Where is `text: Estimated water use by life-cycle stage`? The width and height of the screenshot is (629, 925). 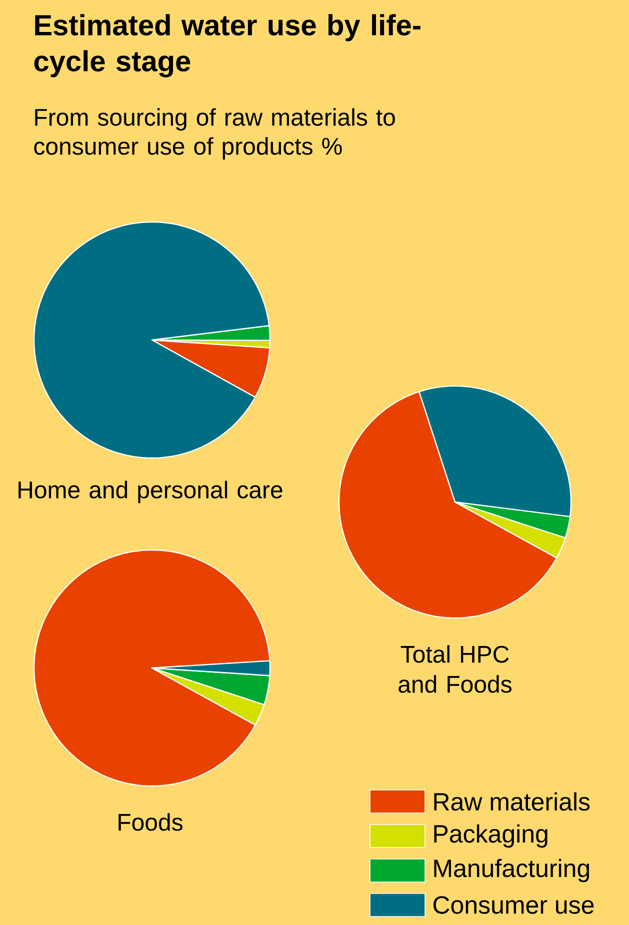
text: Estimated water use by life-cycle stage is located at coordinates (227, 46).